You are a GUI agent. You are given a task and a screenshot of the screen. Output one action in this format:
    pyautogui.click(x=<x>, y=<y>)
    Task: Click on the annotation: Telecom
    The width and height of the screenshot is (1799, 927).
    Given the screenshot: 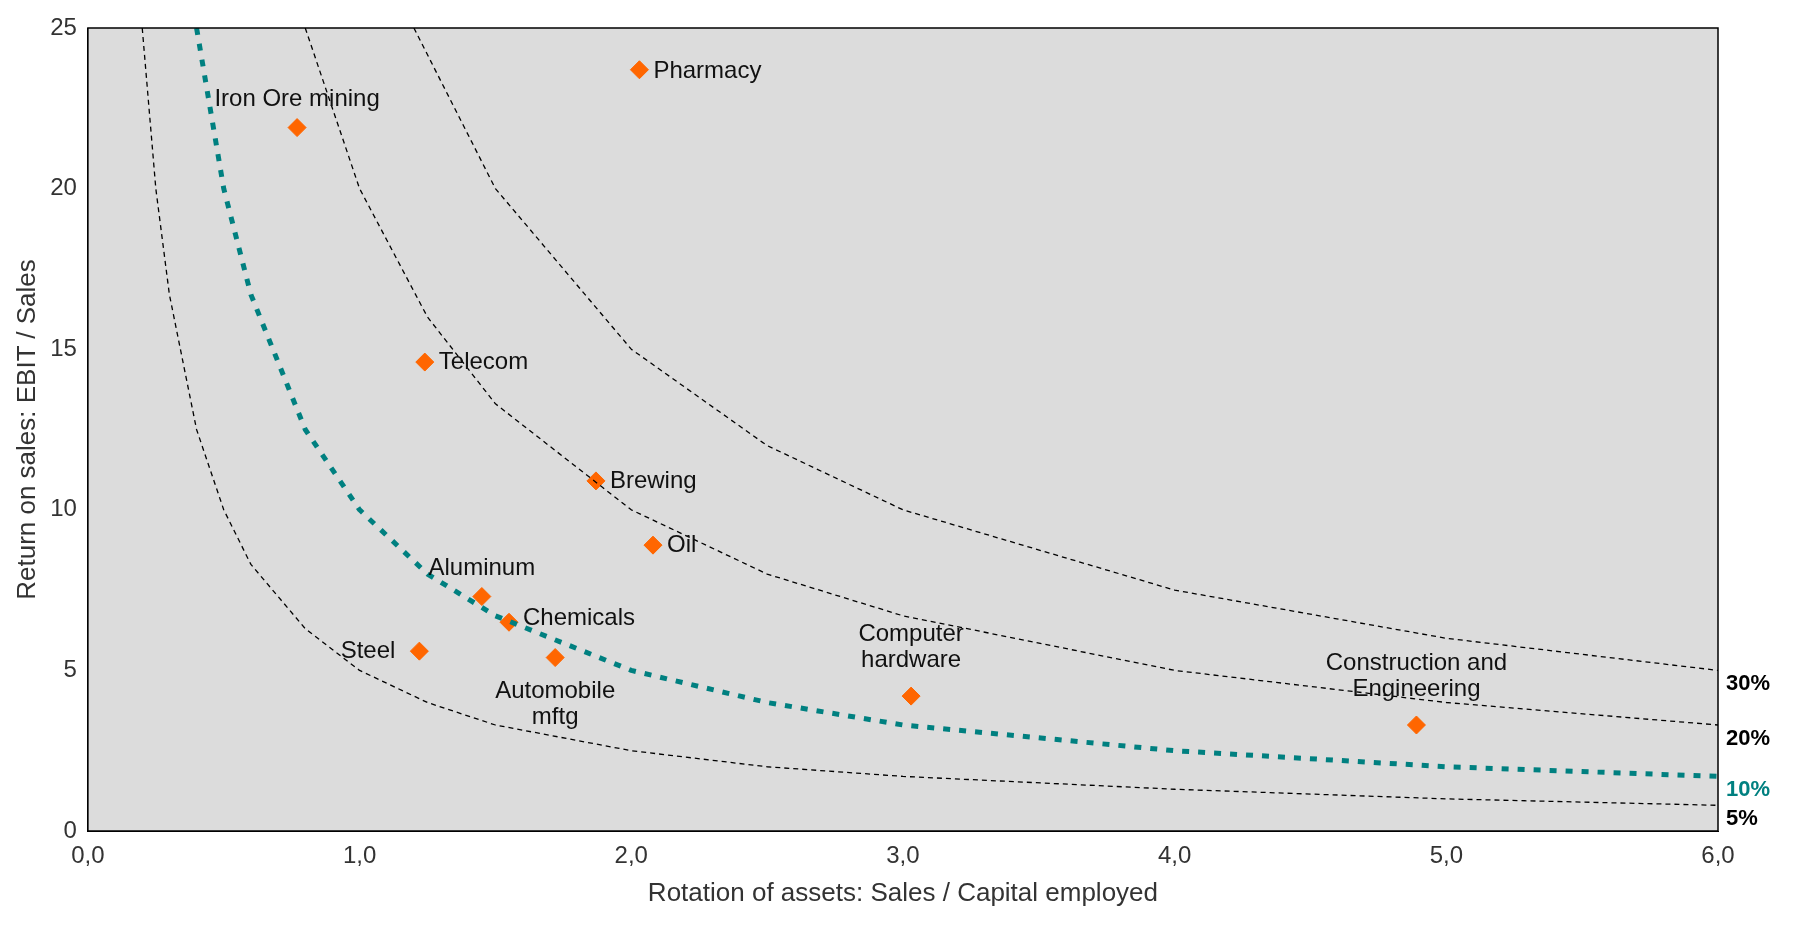 What is the action you would take?
    pyautogui.click(x=483, y=360)
    